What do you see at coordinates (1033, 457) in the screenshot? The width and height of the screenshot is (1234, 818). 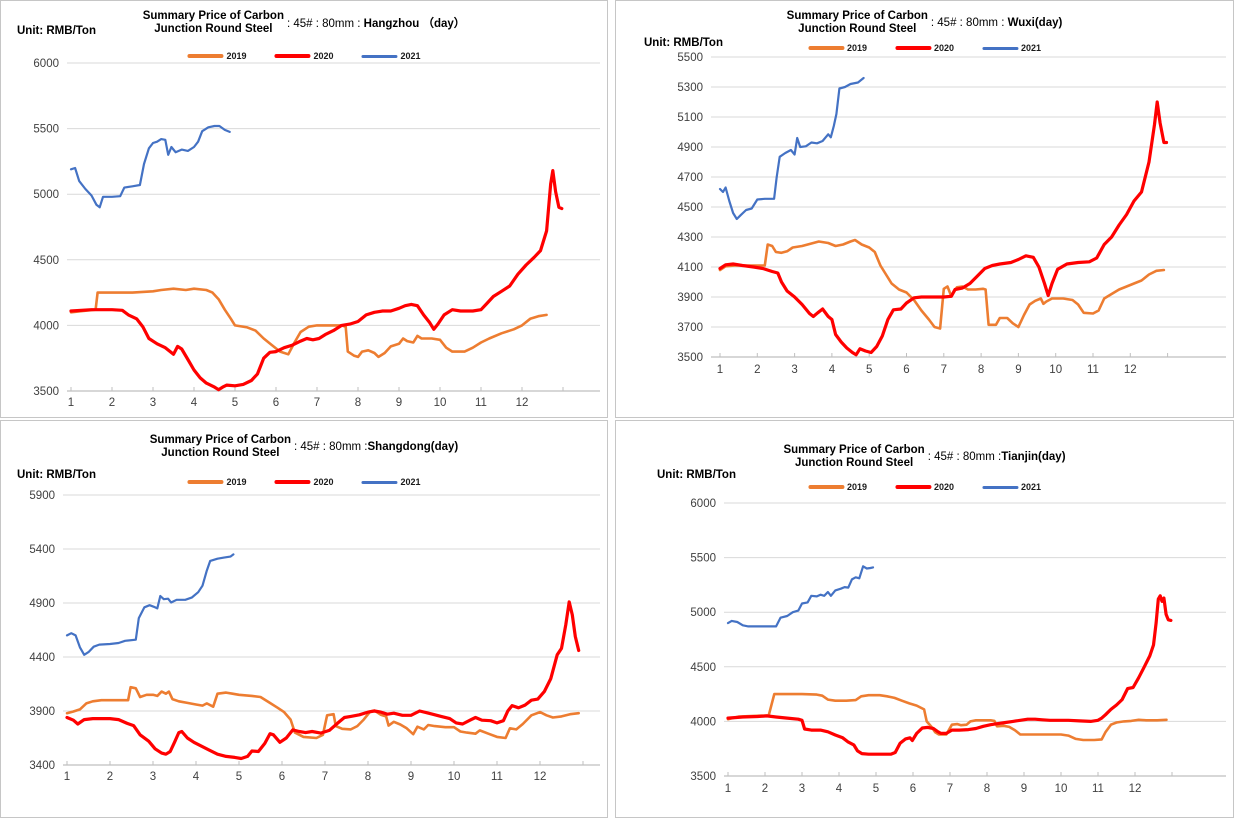 I see `city-label: Tianjin(day)` at bounding box center [1033, 457].